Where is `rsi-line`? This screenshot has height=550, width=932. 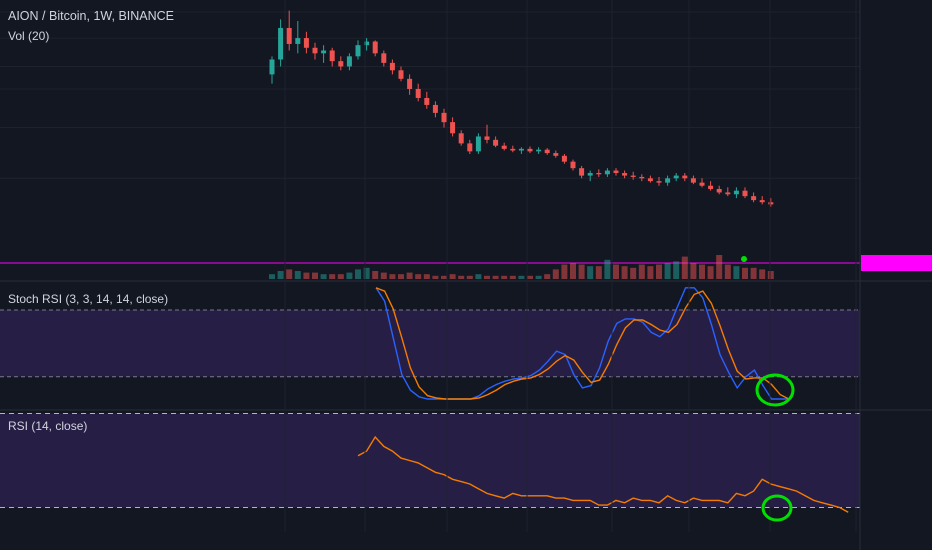
rsi-line is located at coordinates (603, 474).